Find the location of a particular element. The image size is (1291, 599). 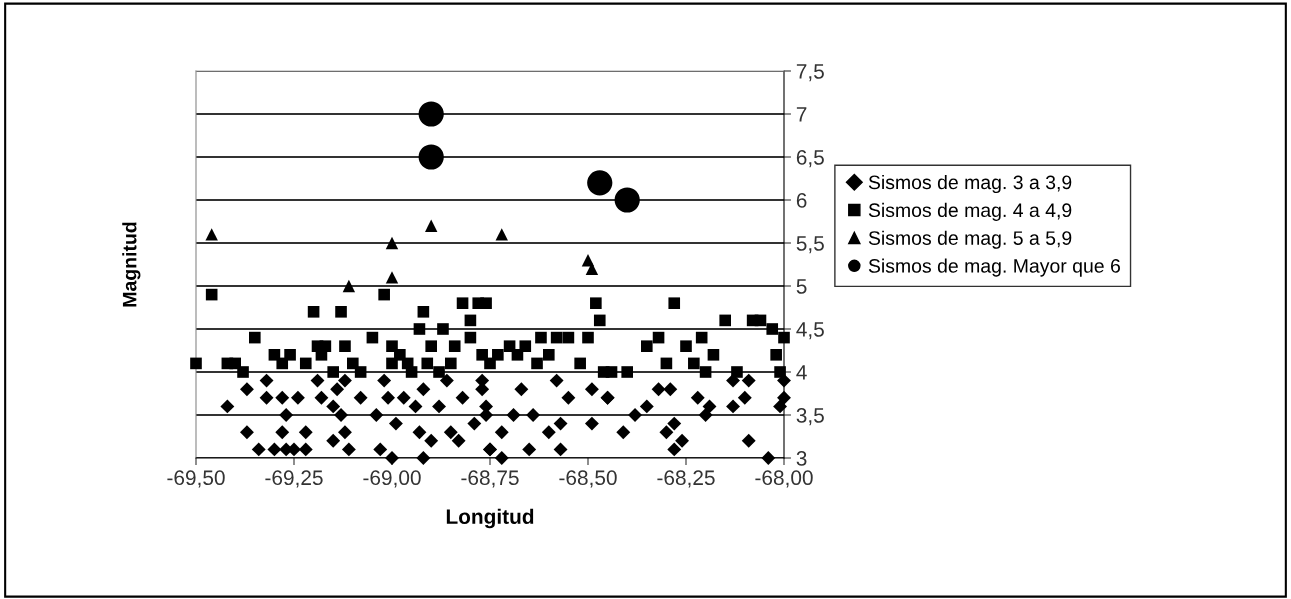

x-tick-label: -69,25 is located at coordinates (294, 479).